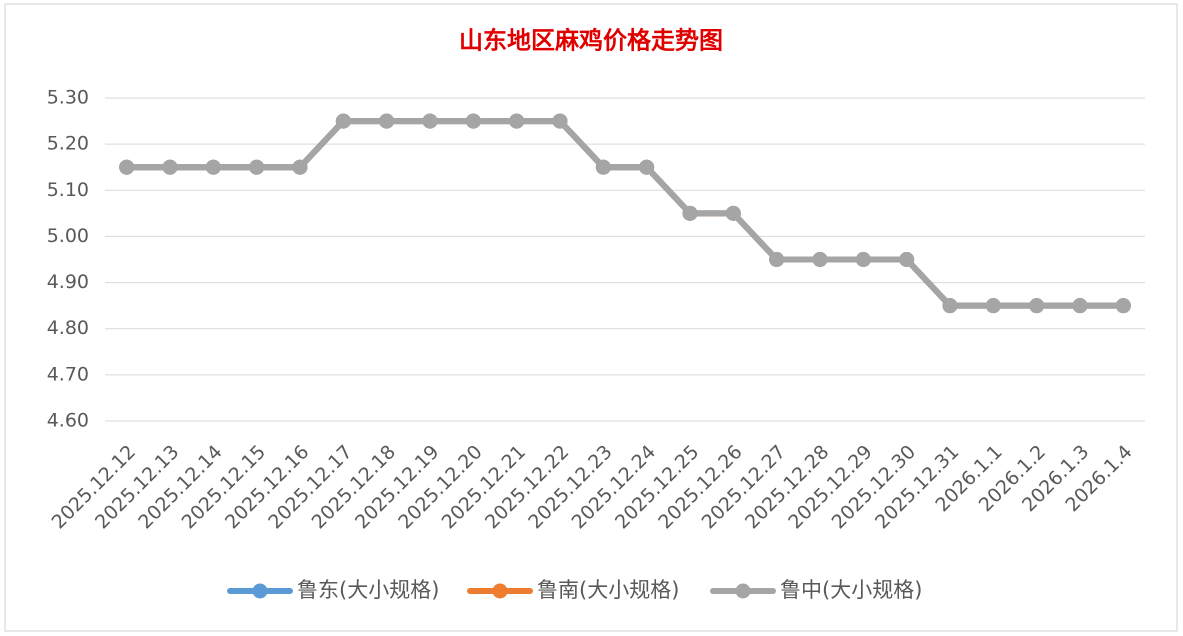 The width and height of the screenshot is (1183, 636). I want to click on y-tick-label: 5.20, so click(68, 144).